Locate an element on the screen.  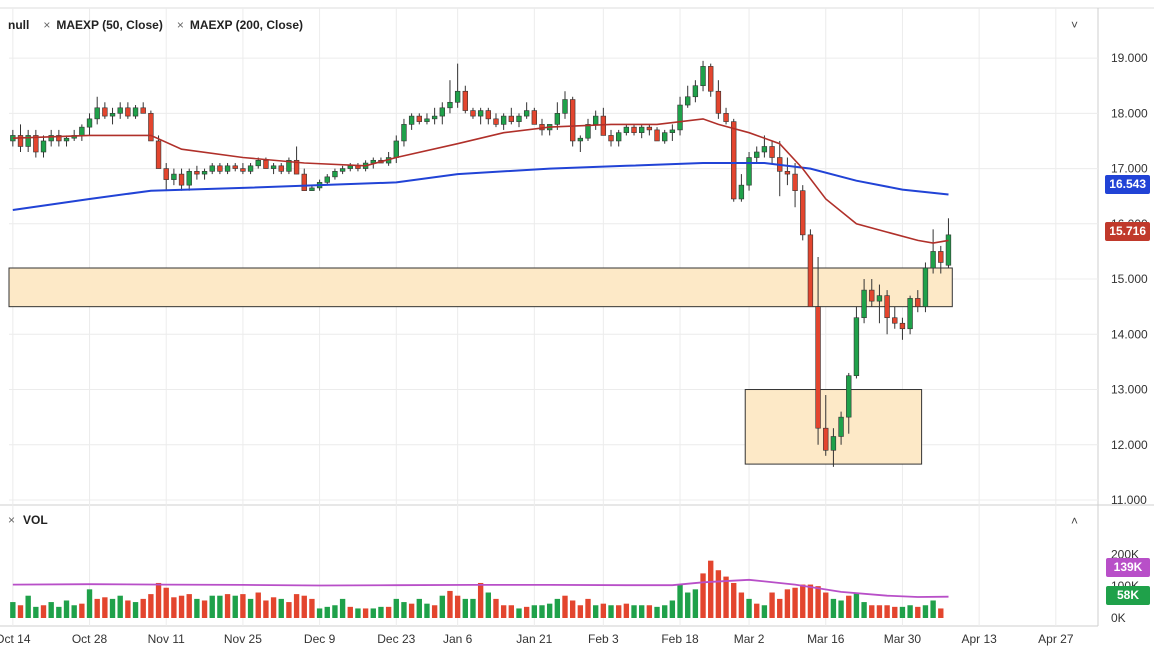
collapse-price-pane-icon: ˅ is located at coordinates (1075, 25).